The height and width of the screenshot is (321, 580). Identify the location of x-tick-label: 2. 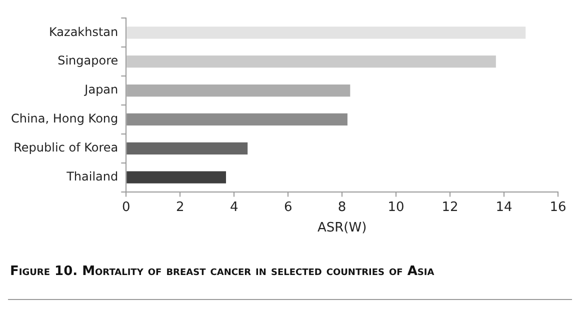
(180, 207).